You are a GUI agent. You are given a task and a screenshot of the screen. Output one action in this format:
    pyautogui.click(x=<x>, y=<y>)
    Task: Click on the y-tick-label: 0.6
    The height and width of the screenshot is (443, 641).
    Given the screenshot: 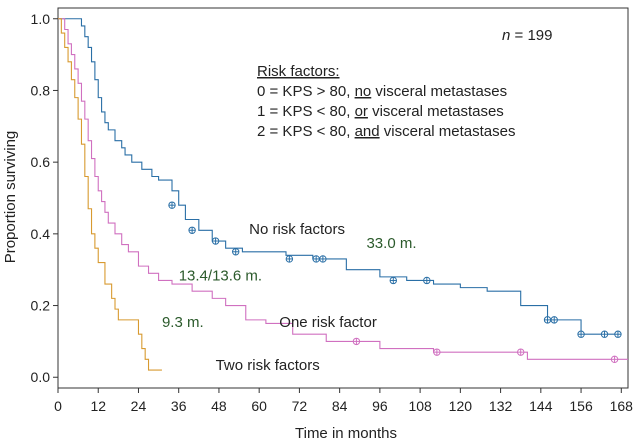 What is the action you would take?
    pyautogui.click(x=41, y=162)
    